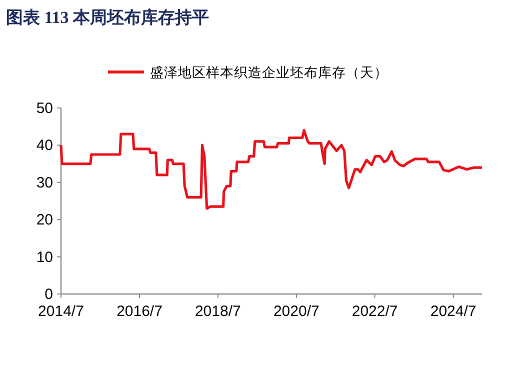  I want to click on y-tick-label: 40, so click(44, 145).